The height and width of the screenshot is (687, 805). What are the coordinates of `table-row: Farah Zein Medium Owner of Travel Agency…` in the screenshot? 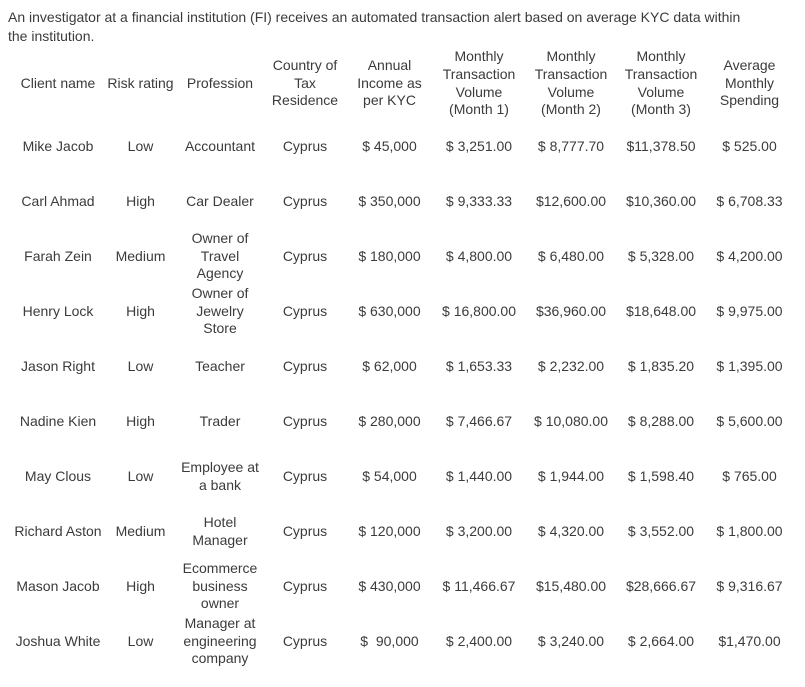 It's located at (402, 256).